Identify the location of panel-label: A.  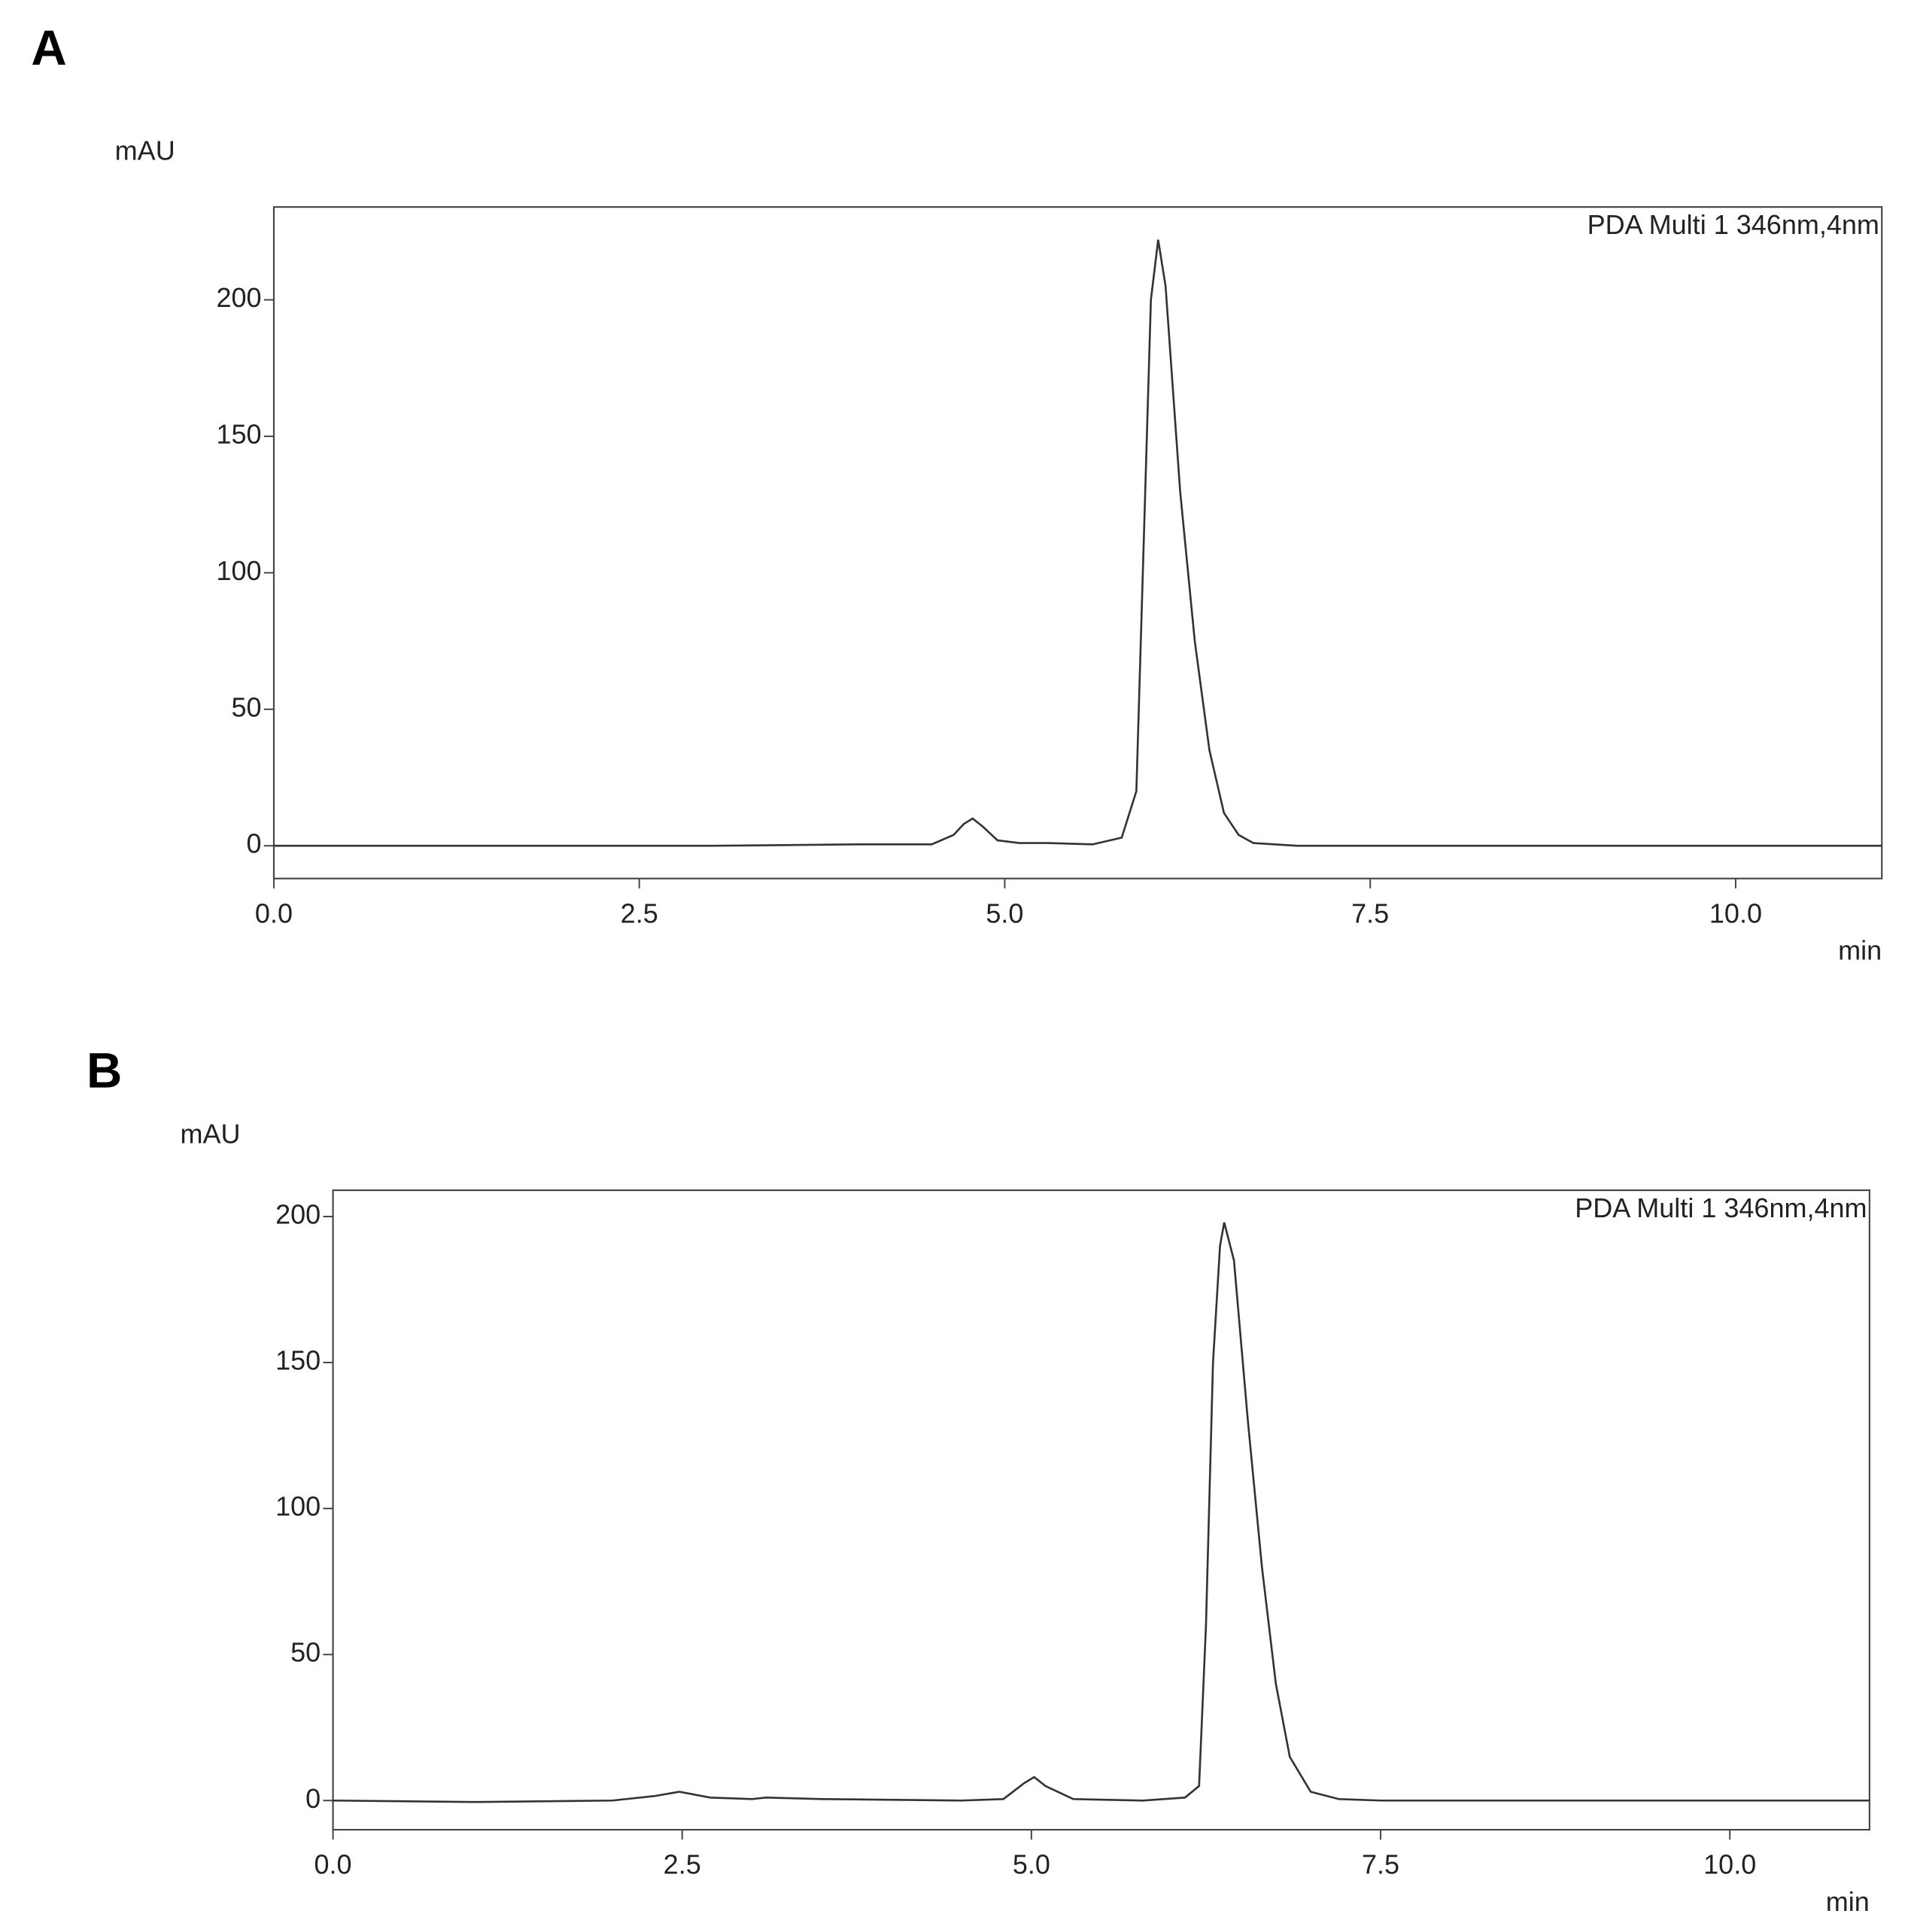
(48, 47).